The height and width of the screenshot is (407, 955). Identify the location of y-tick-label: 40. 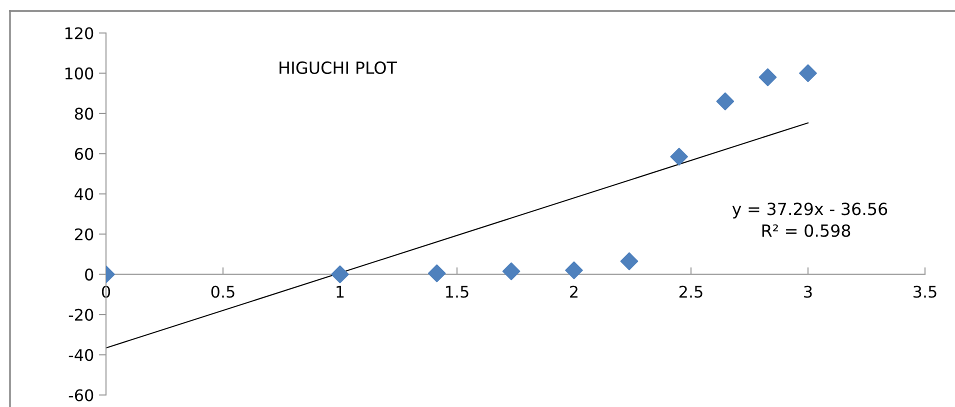
(84, 194).